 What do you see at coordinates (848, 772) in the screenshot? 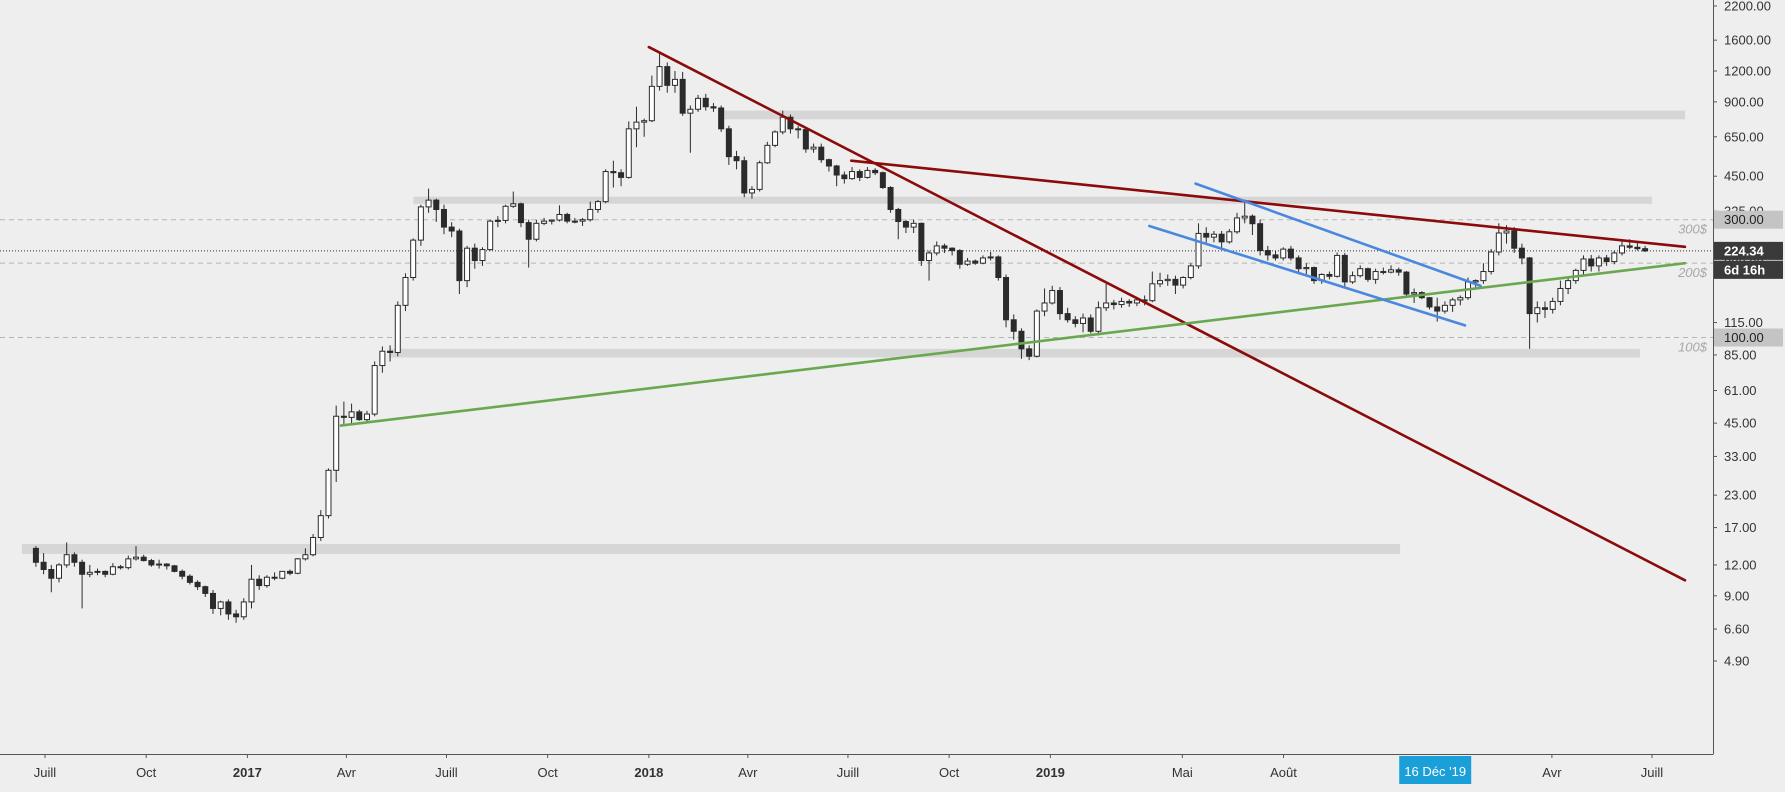
I see `x-tick-label: Juill` at bounding box center [848, 772].